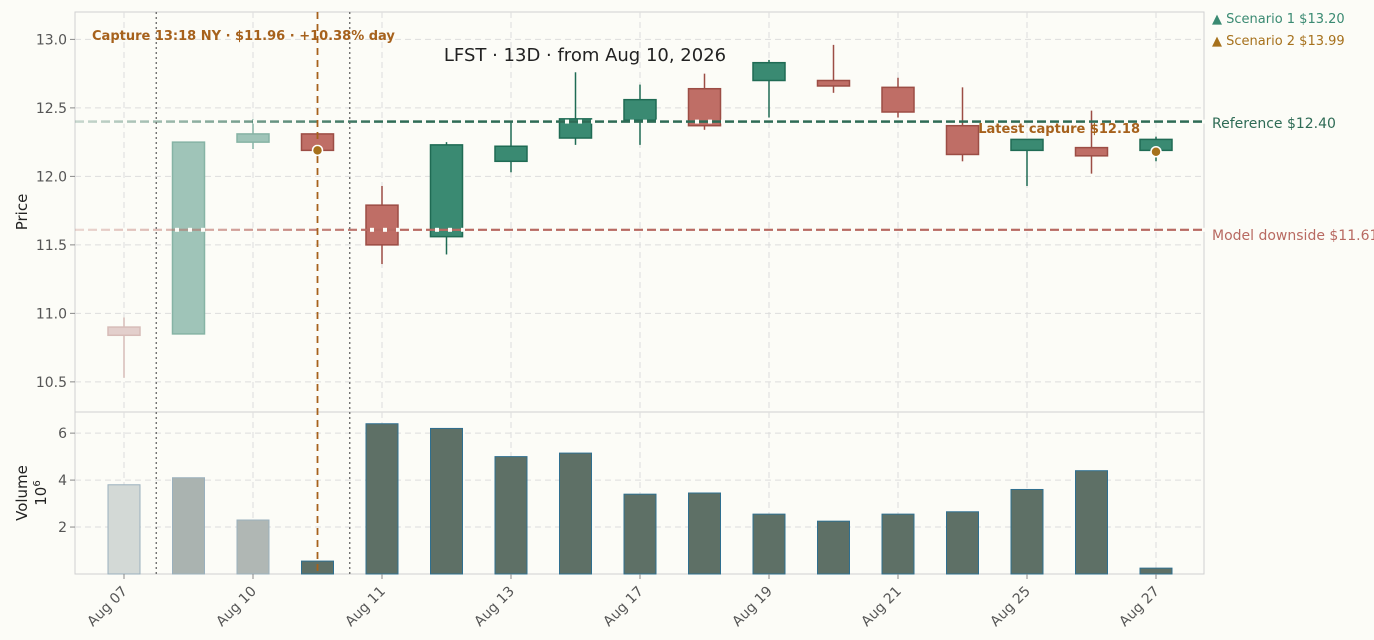  Describe the element at coordinates (1293, 236) in the screenshot. I see `downside-line-label: Model downside $11.61` at that location.